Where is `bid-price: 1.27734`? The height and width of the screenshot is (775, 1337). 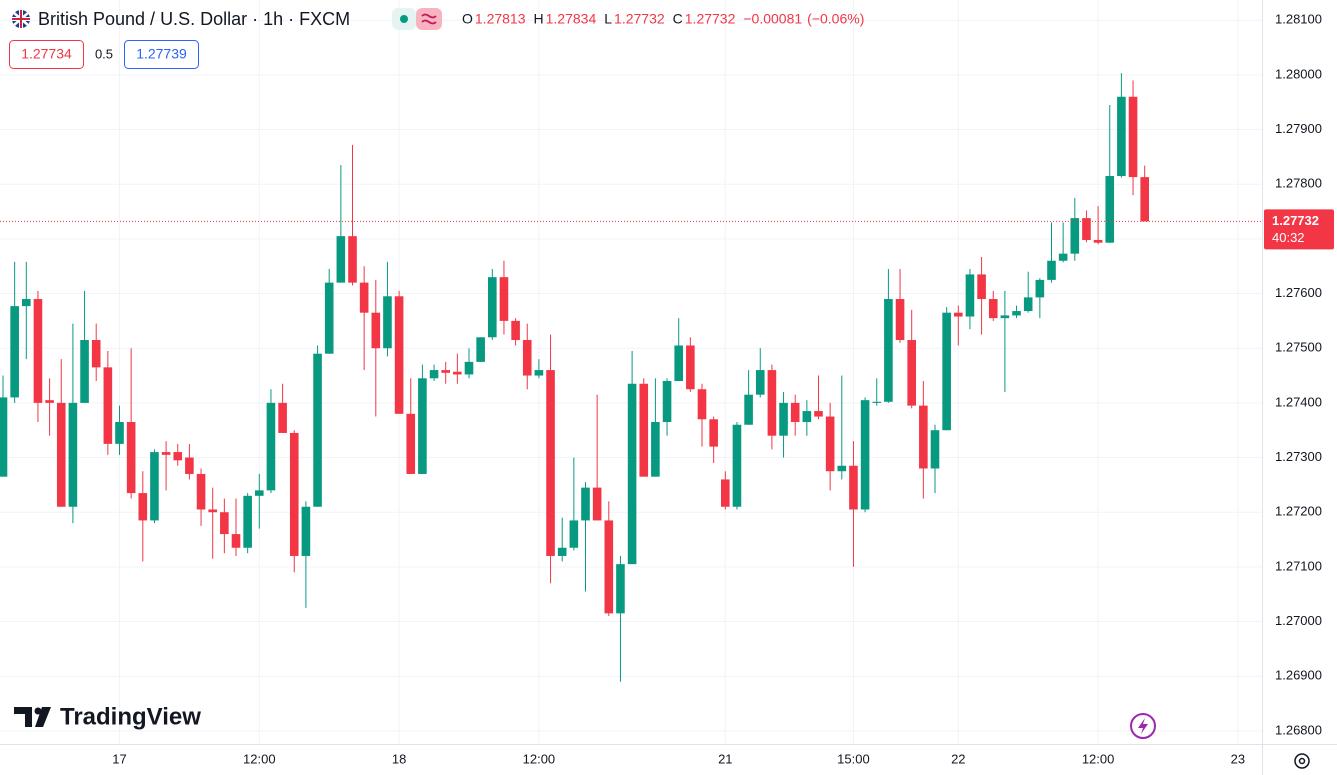
bid-price: 1.27734 is located at coordinates (46, 54).